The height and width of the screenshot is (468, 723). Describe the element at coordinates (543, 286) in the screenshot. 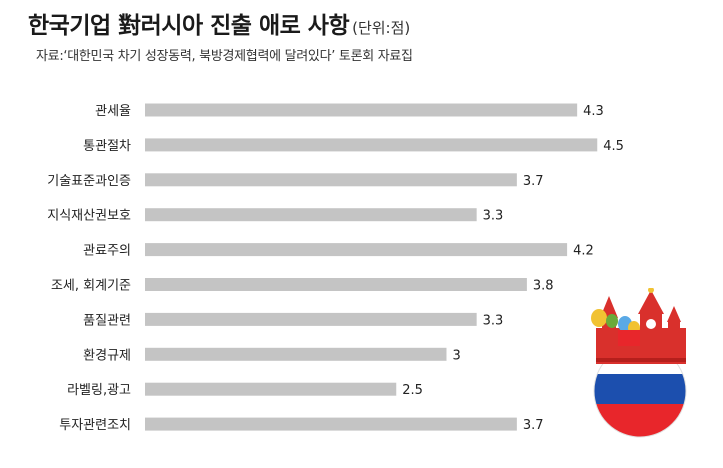

I see `value-label: 3.8` at that location.